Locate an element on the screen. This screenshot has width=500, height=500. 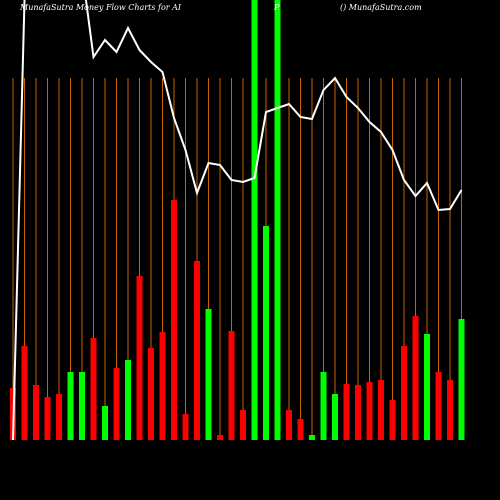
chart-title: MunafaSutra Money Flow Charts for AI is located at coordinates (100, 7).